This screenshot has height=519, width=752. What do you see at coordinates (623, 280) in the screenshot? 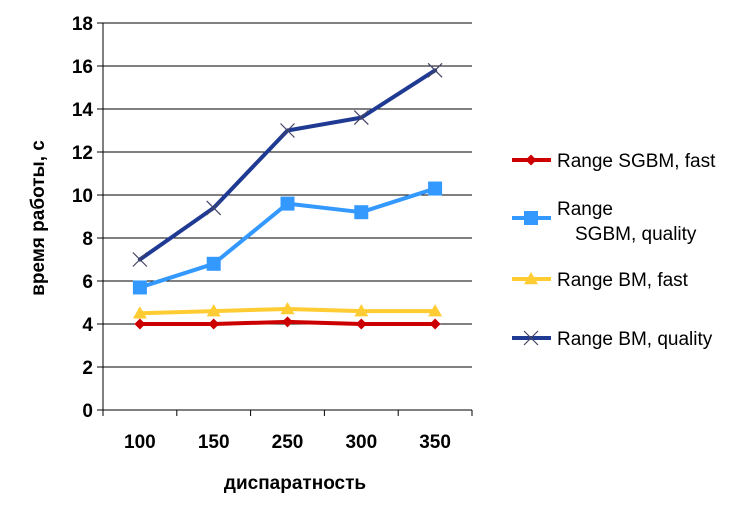
I see `legend-label: Range BM, fast` at bounding box center [623, 280].